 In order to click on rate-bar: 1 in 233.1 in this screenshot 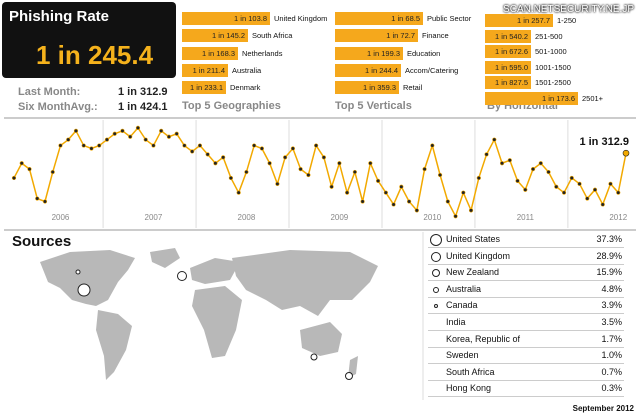, I will do `click(204, 88)`.